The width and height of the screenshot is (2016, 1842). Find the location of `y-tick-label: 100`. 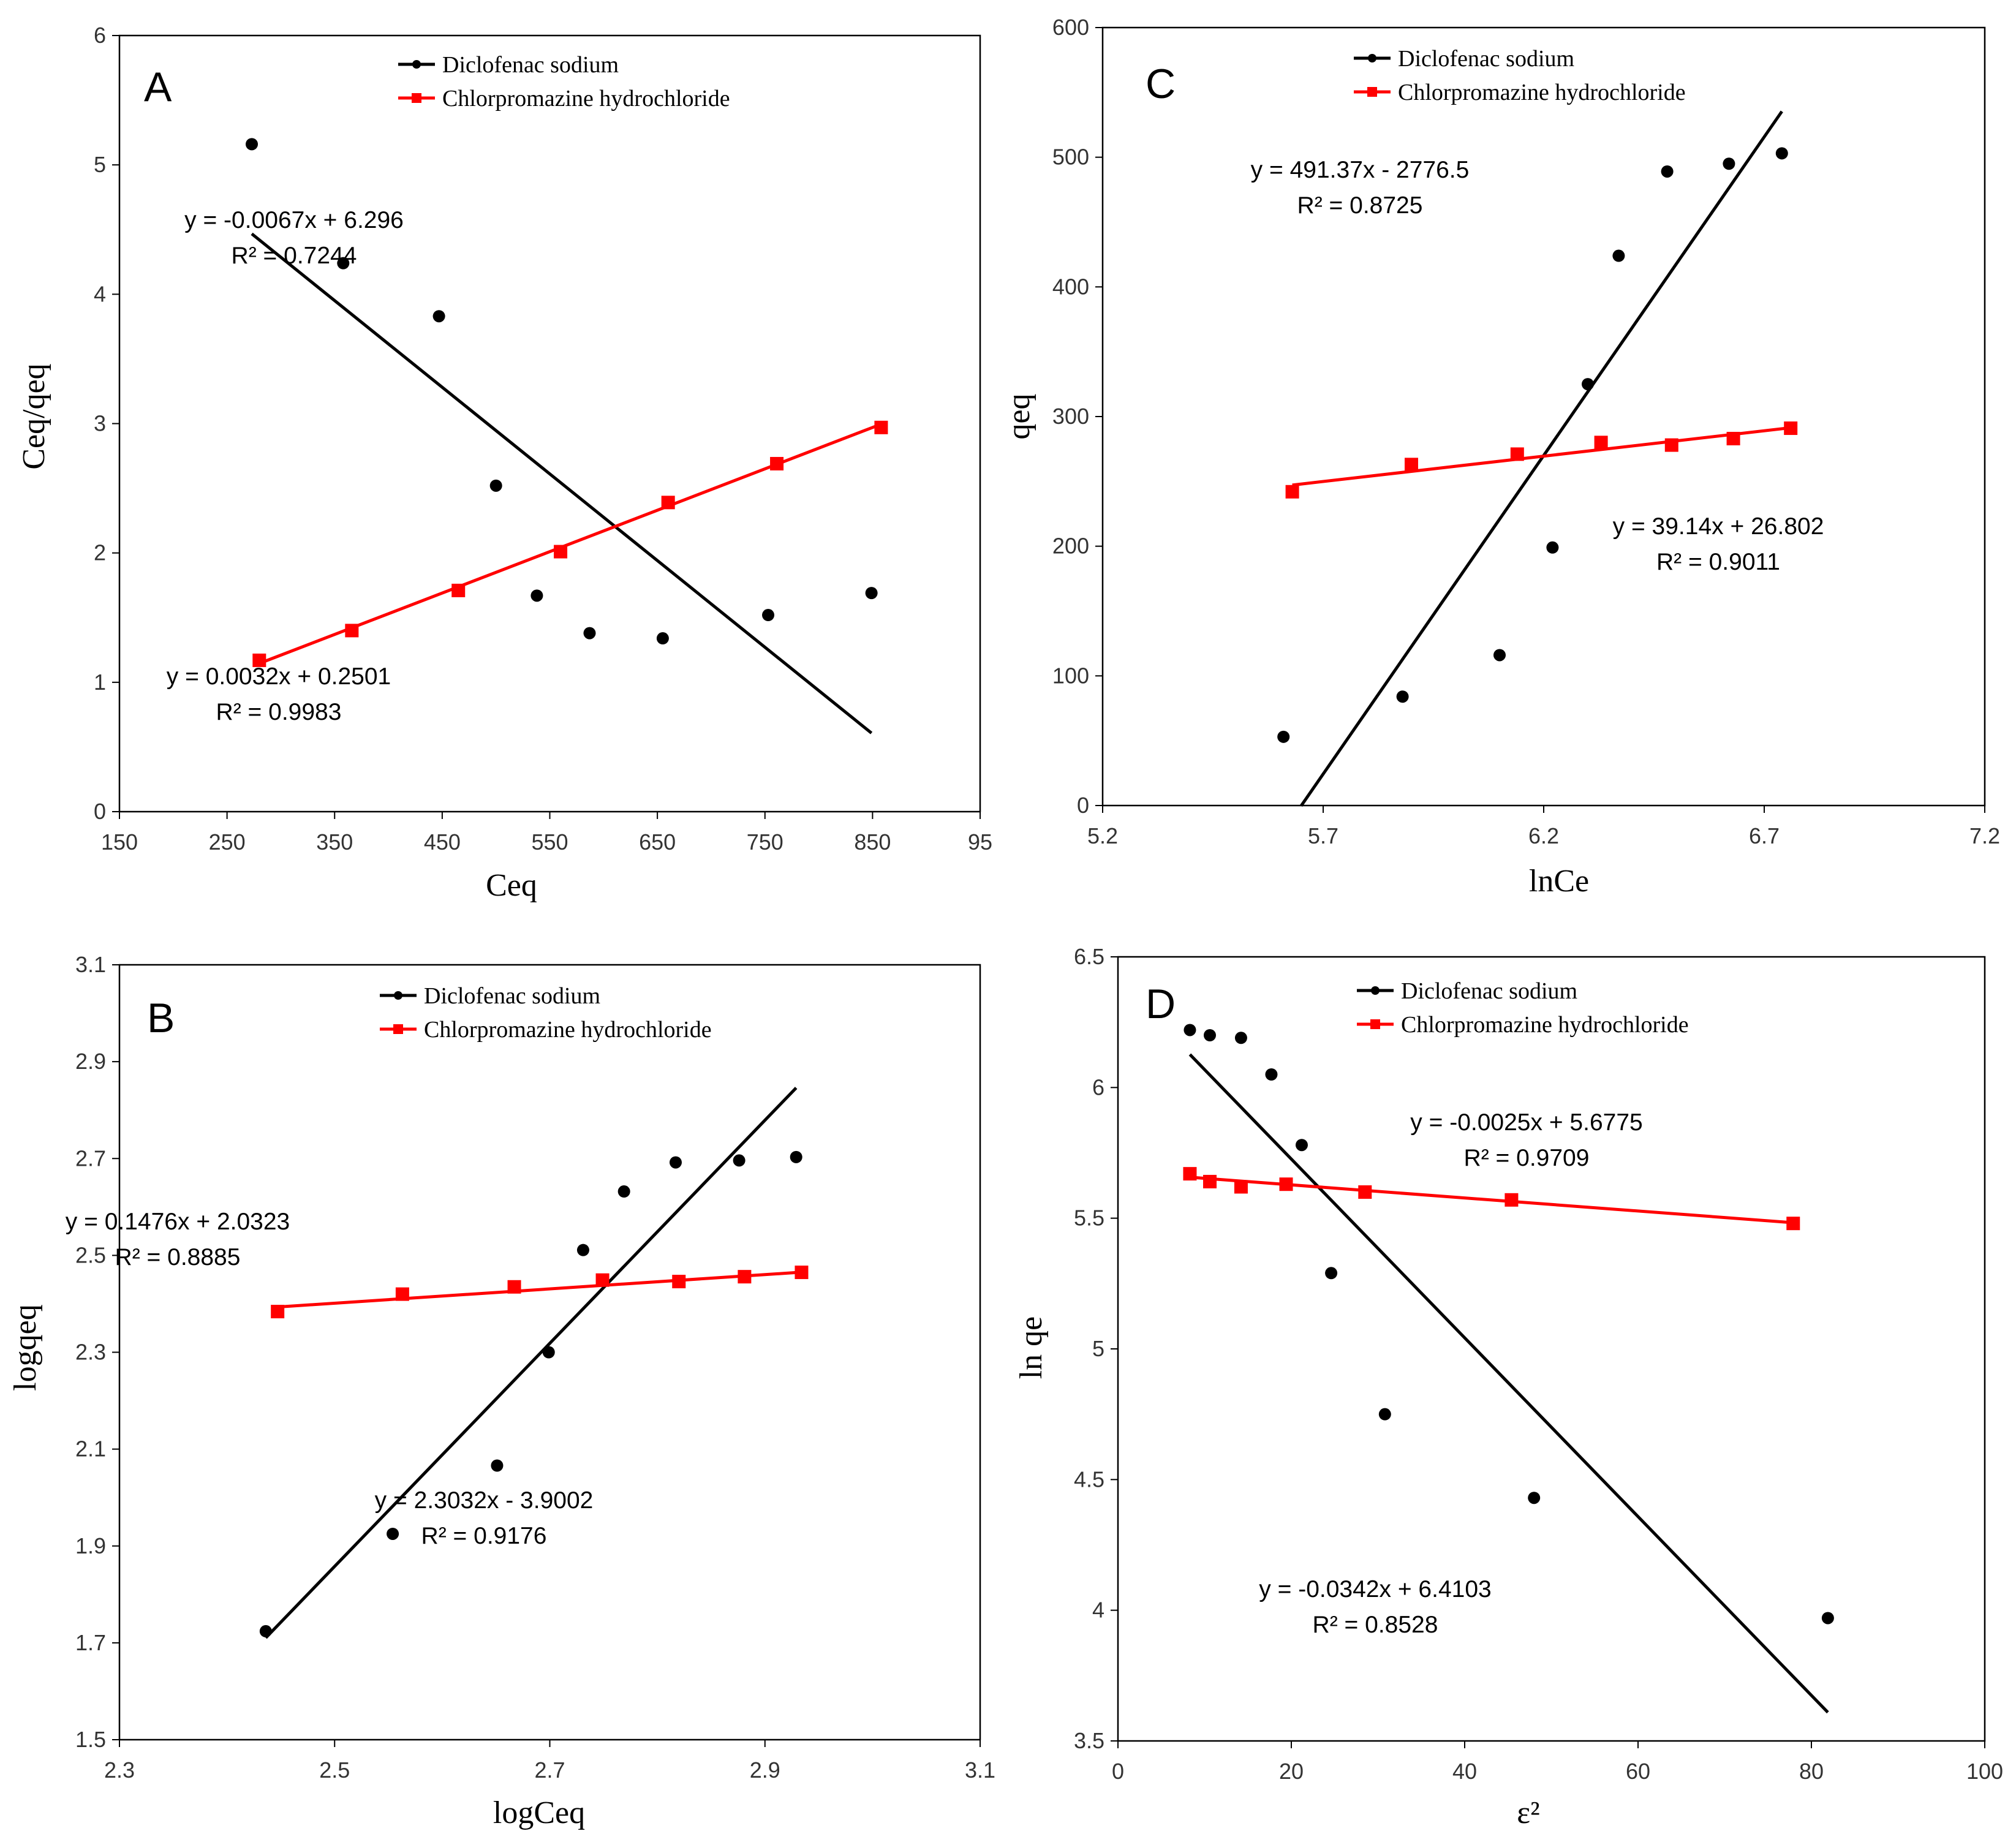

y-tick-label: 100 is located at coordinates (1070, 675).